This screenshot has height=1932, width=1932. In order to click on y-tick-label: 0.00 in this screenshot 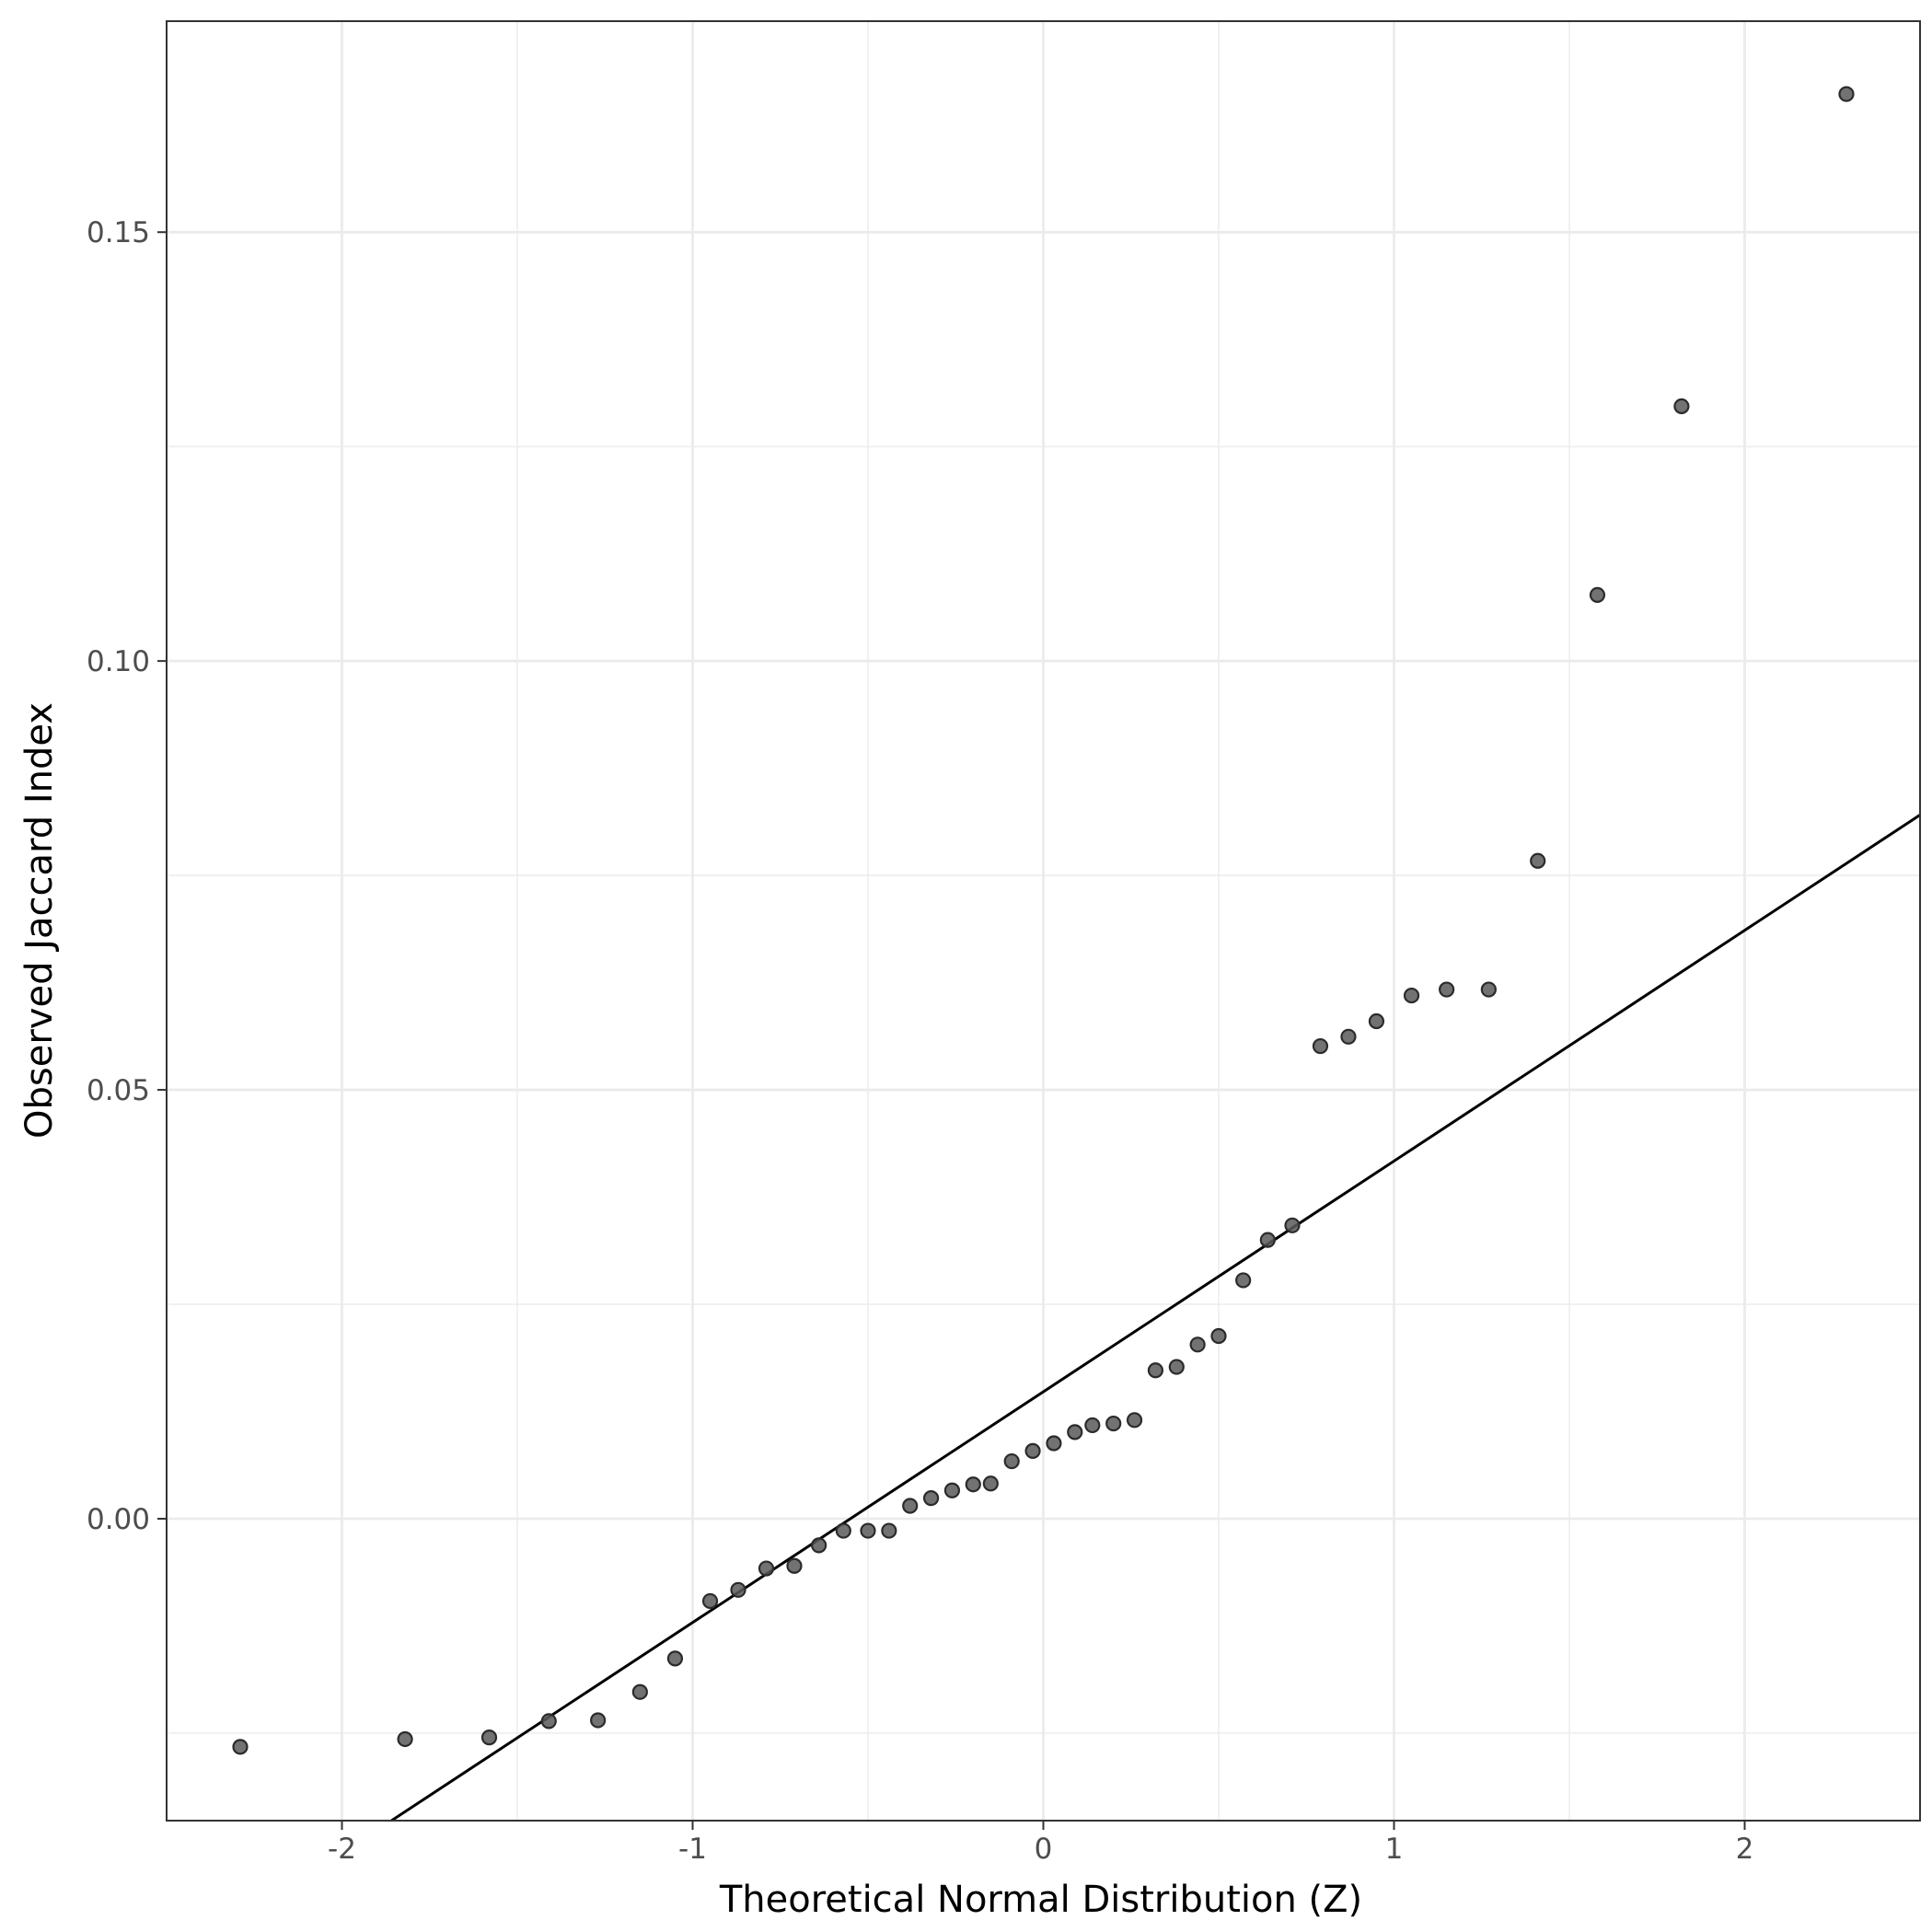, I will do `click(119, 1520)`.